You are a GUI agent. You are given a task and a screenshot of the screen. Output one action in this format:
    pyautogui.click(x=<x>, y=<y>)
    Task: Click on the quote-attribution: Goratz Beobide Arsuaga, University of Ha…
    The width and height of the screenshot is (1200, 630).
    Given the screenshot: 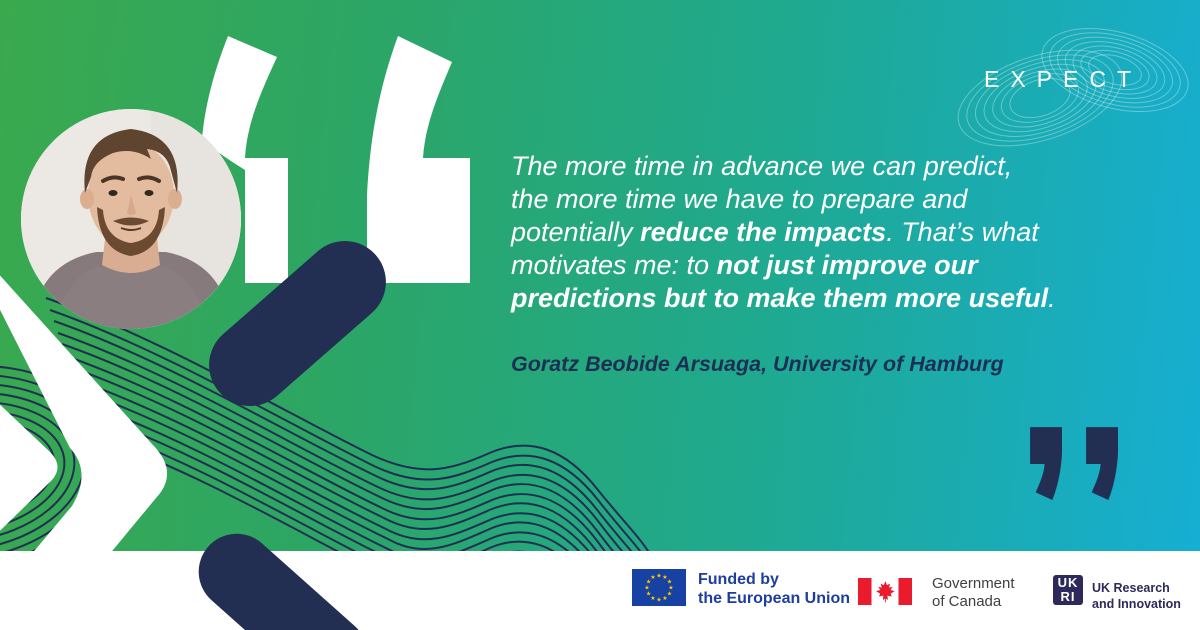 What is the action you would take?
    pyautogui.click(x=757, y=364)
    